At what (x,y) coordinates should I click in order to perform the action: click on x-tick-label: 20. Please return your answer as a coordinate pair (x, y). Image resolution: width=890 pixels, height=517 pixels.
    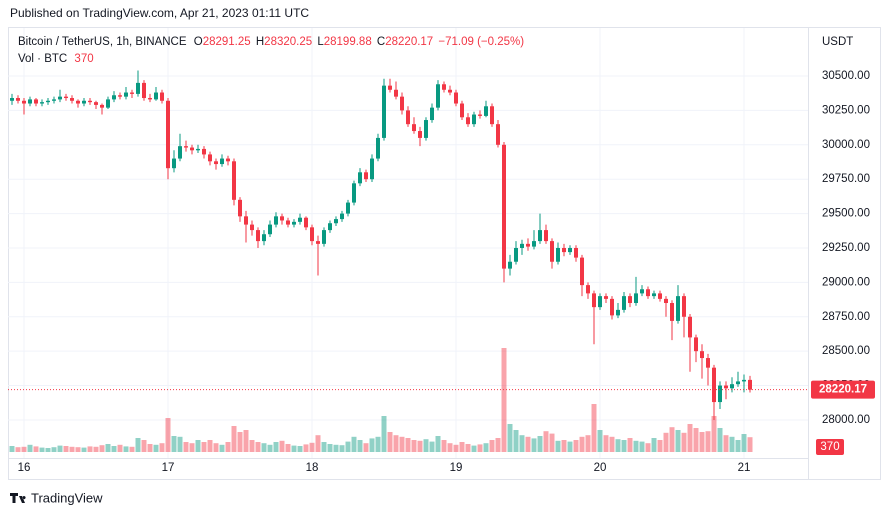
    Looking at the image, I should click on (600, 468).